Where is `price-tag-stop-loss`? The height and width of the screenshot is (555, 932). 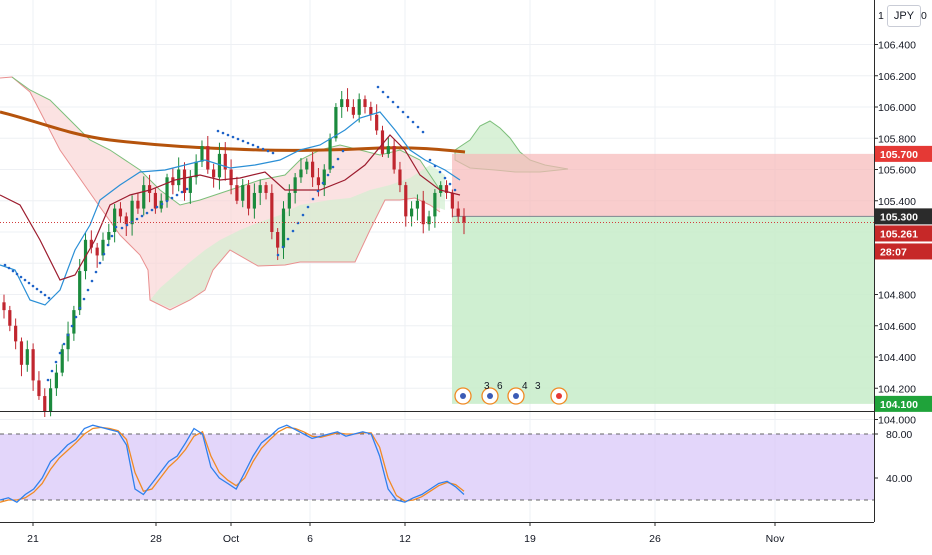 price-tag-stop-loss is located at coordinates (903, 153).